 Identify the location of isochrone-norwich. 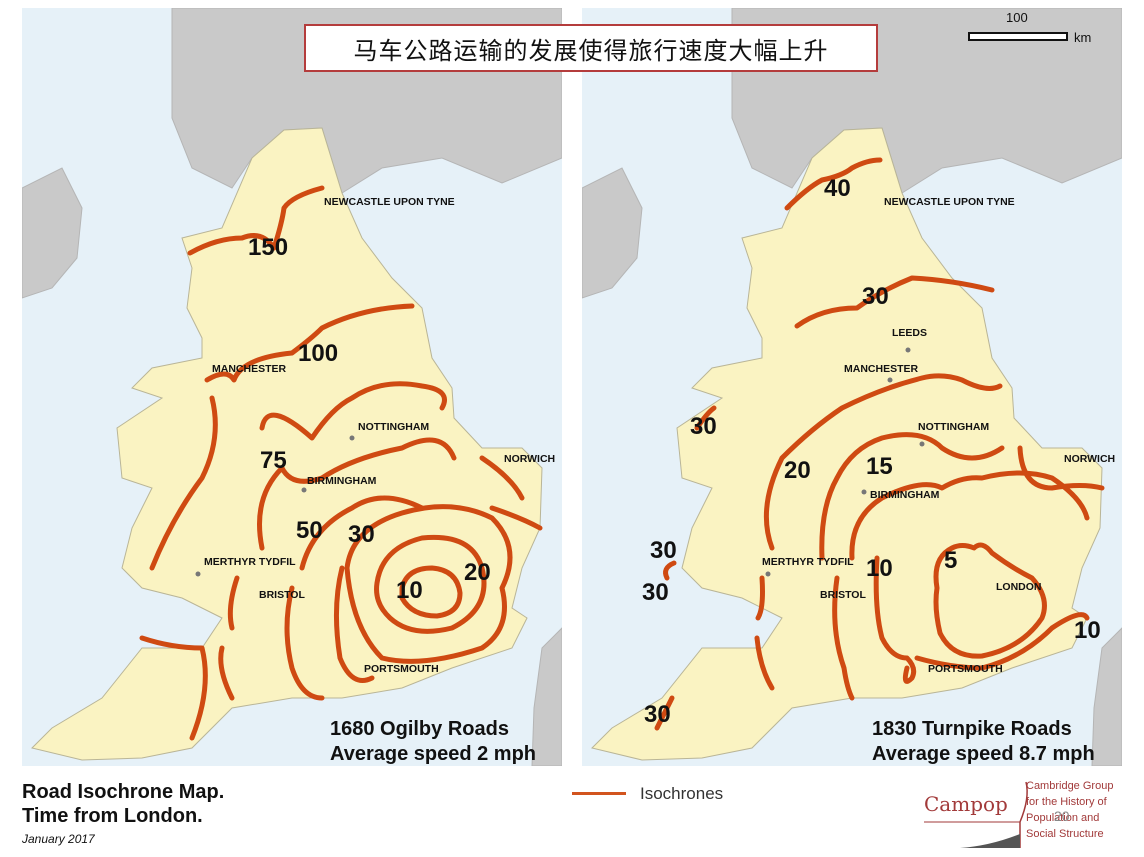
(1061, 468).